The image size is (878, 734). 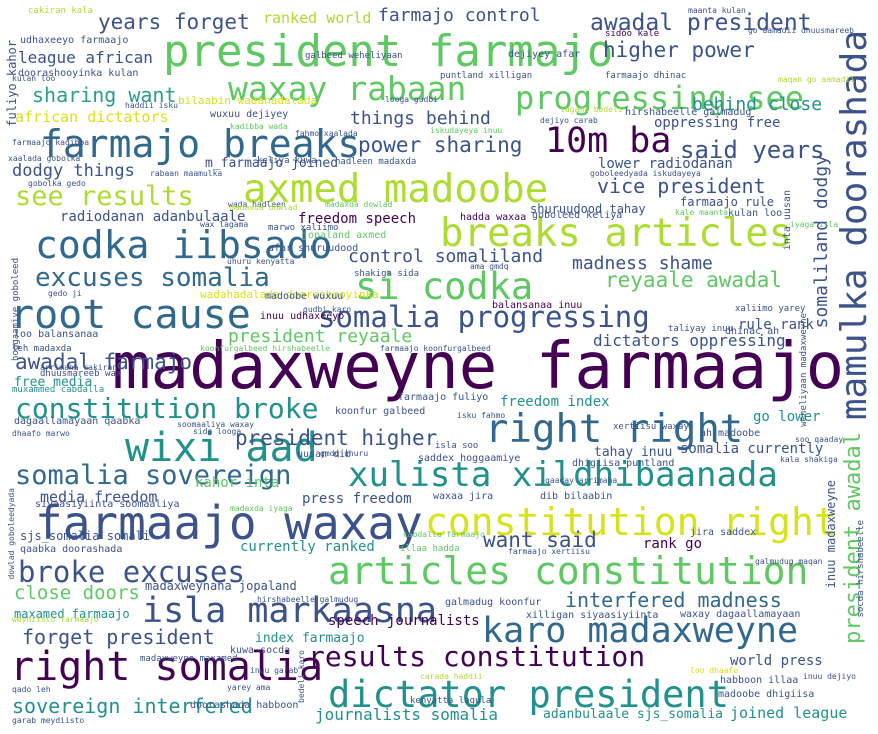 What do you see at coordinates (576, 496) in the screenshot?
I see `word: dib bilaabin` at bounding box center [576, 496].